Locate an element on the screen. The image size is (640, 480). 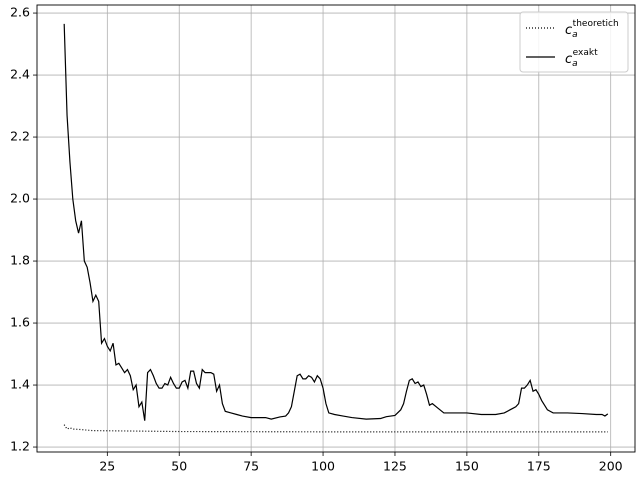
series-line is located at coordinates (335, 428).